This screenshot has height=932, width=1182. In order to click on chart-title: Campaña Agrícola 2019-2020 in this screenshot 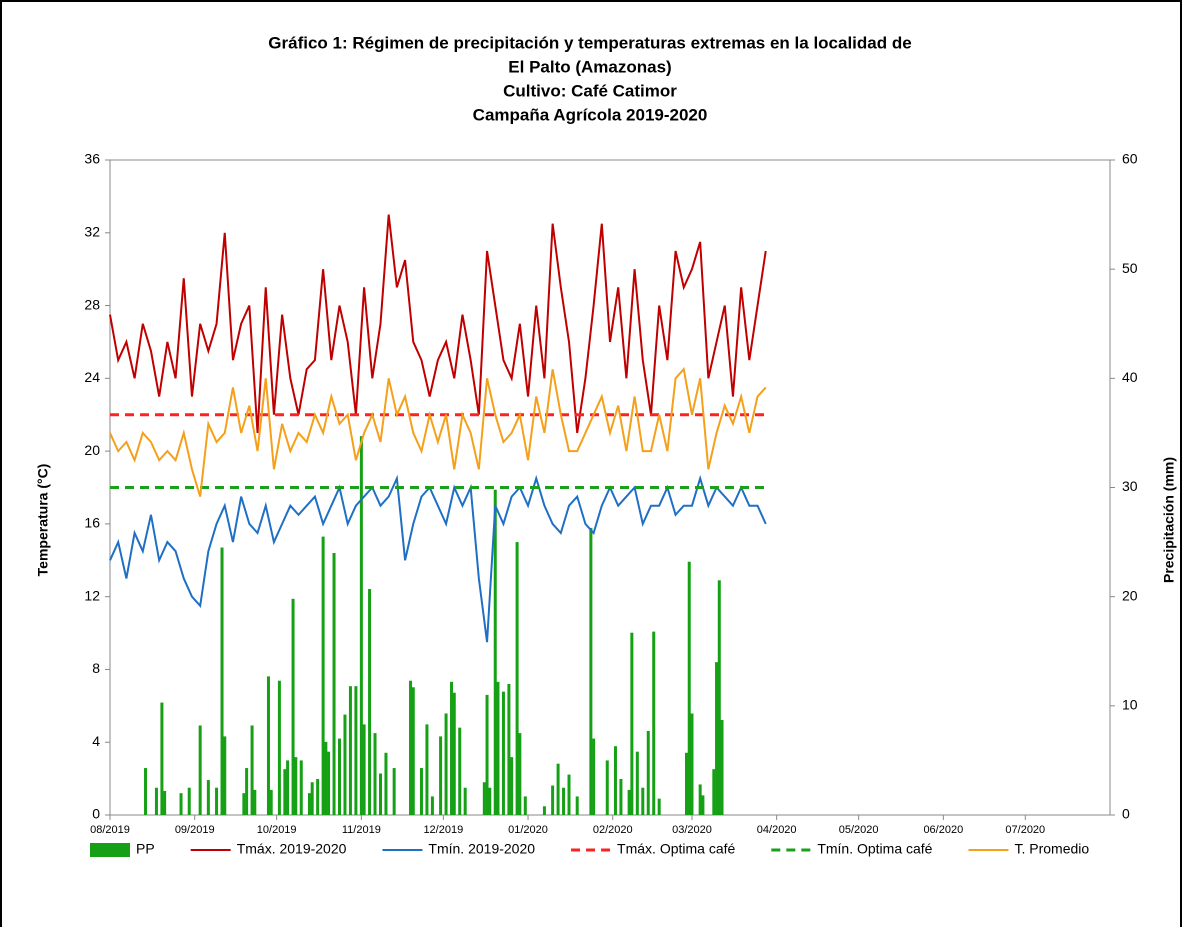, I will do `click(590, 114)`.